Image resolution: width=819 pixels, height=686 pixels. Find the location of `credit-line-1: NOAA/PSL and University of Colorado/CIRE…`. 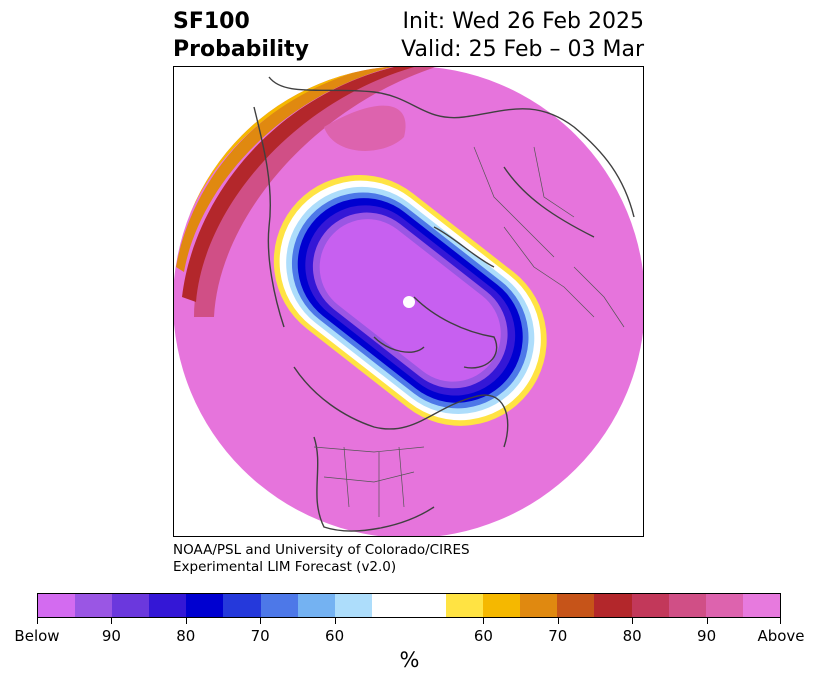

credit-line-1: NOAA/PSL and University of Colorado/CIRE… is located at coordinates (321, 550).